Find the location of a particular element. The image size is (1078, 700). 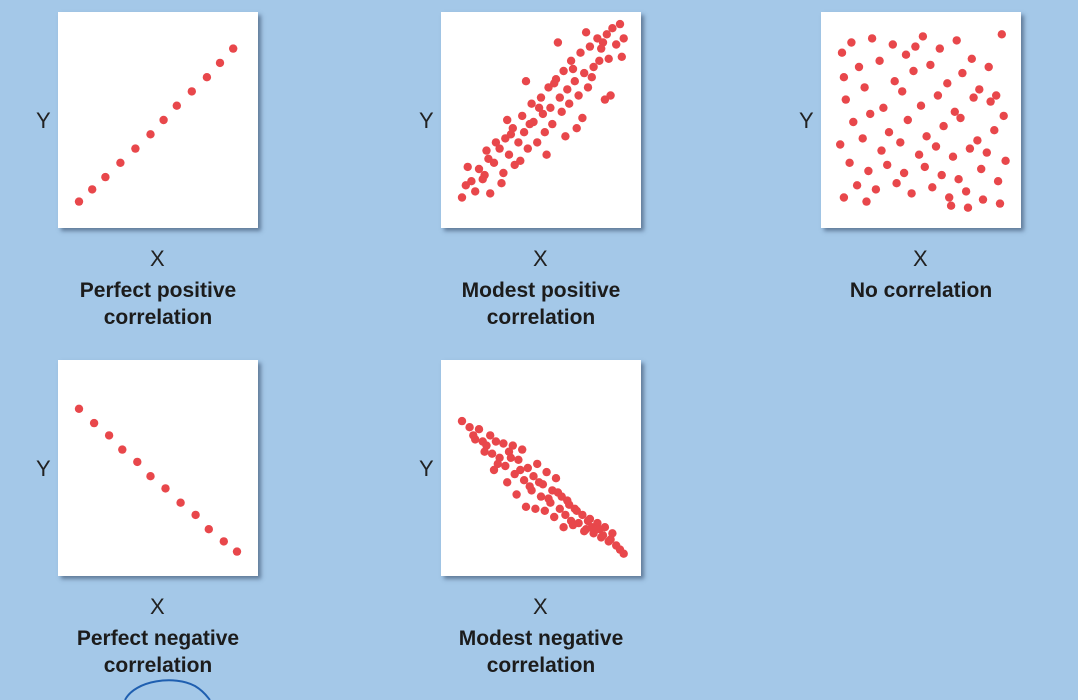

chart-caption: Modest negative correlation is located at coordinates (541, 652).